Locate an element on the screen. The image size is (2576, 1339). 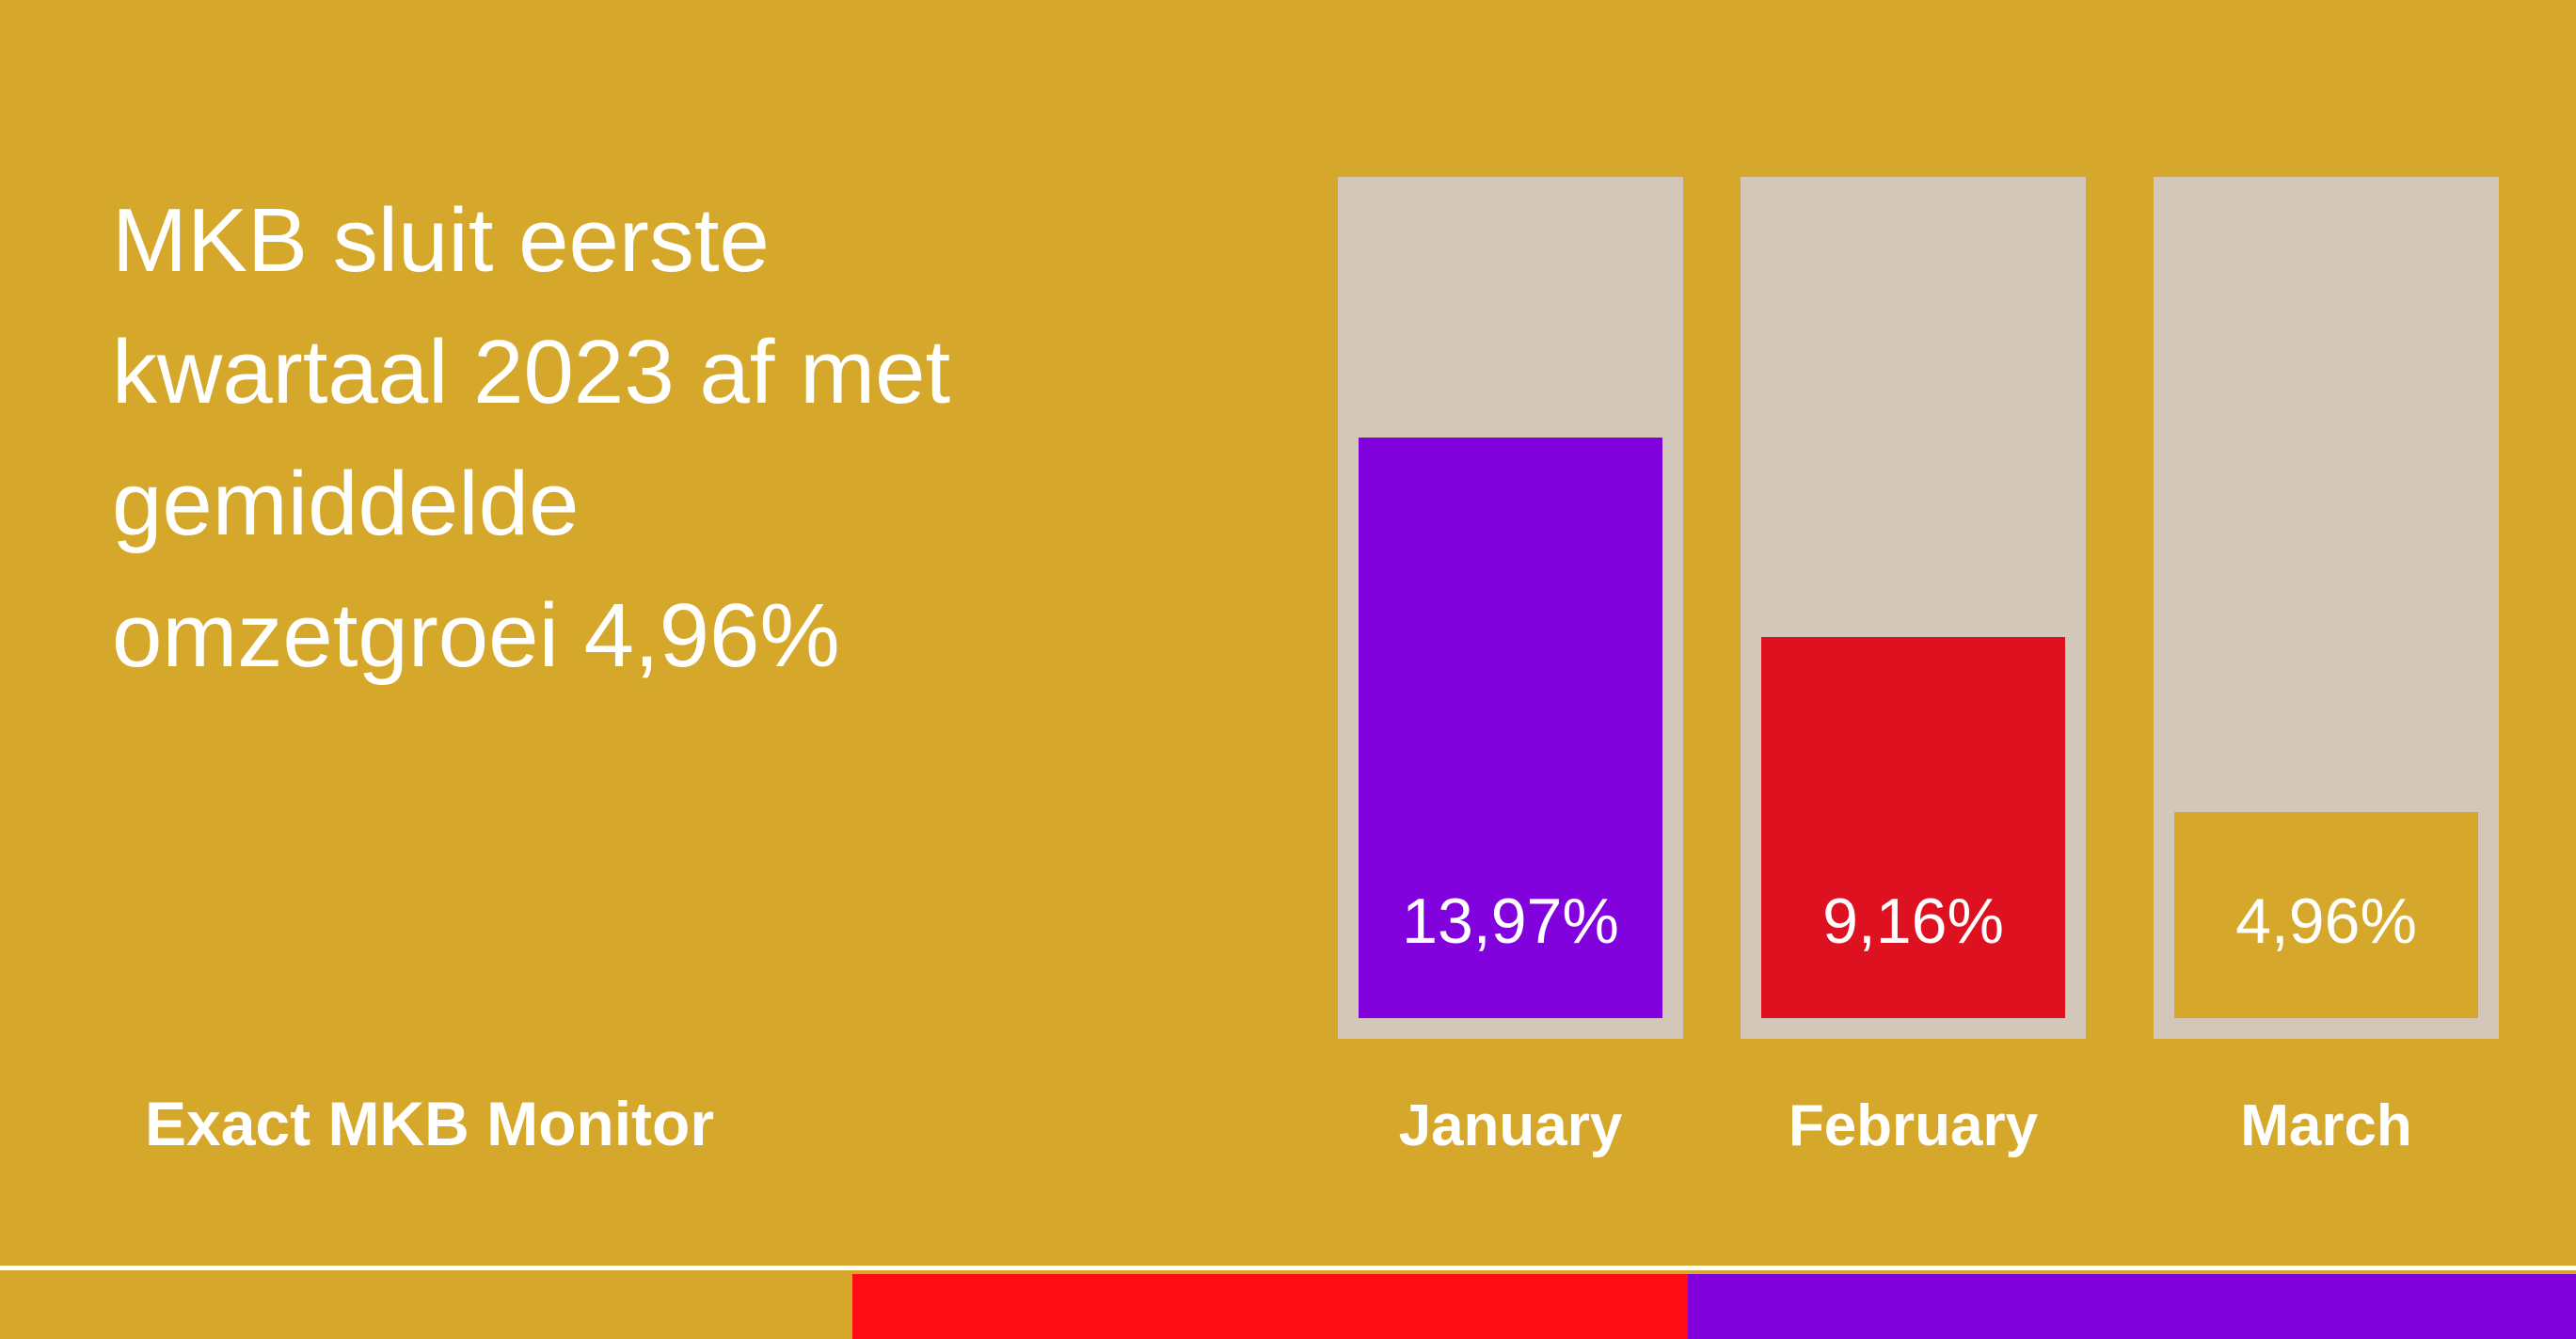
bar-february: 9,16% is located at coordinates (1913, 827).